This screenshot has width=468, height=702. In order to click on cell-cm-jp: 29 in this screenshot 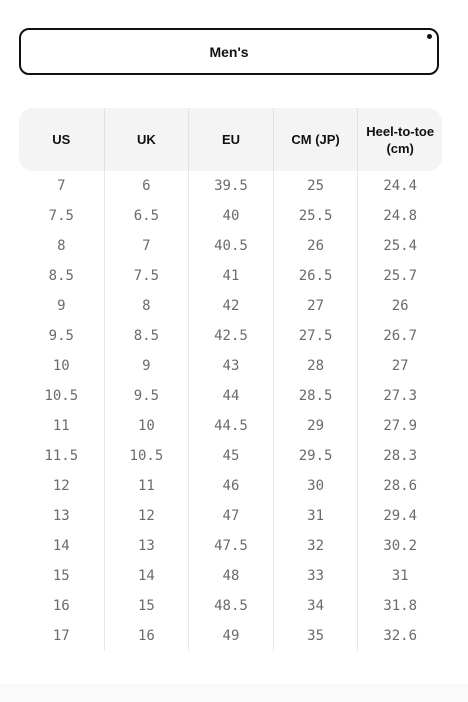, I will do `click(315, 426)`.